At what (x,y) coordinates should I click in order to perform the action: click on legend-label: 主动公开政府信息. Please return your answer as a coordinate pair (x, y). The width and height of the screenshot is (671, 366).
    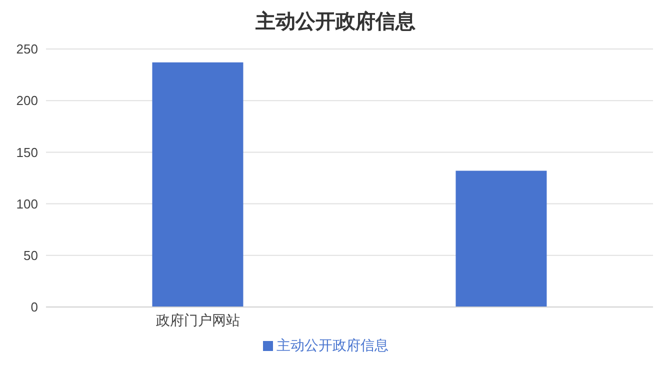
    Looking at the image, I should click on (332, 345).